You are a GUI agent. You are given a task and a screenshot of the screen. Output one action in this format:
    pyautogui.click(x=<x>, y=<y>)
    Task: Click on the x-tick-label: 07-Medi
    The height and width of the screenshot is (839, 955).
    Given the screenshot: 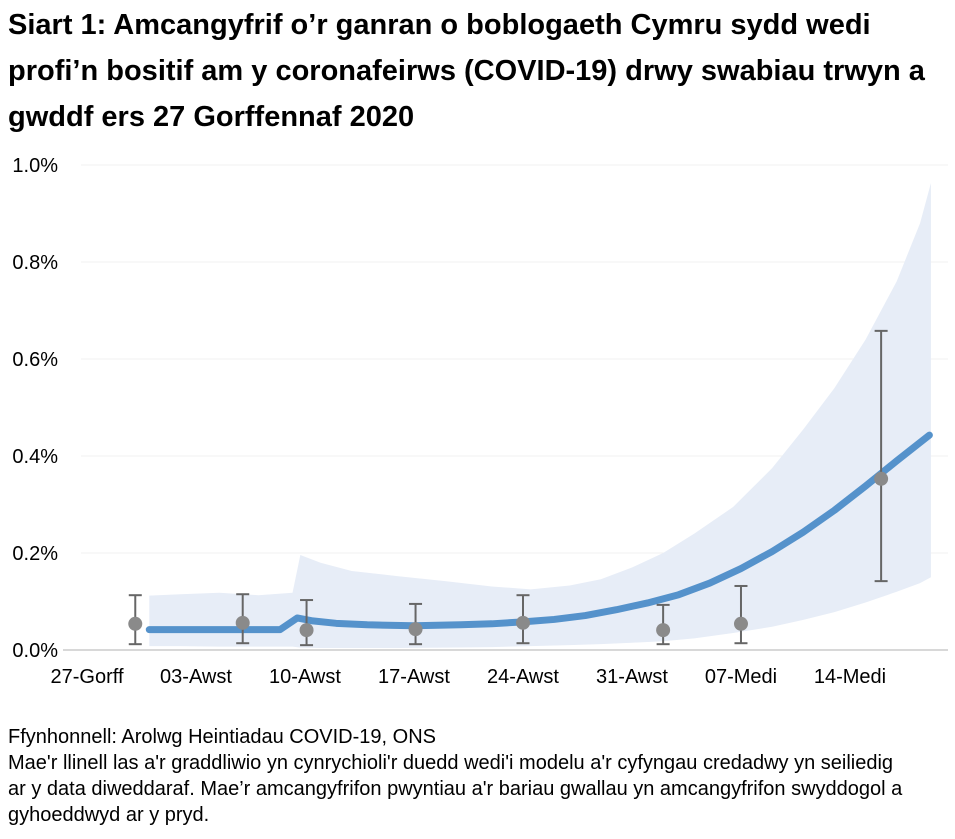 What is the action you would take?
    pyautogui.click(x=741, y=677)
    